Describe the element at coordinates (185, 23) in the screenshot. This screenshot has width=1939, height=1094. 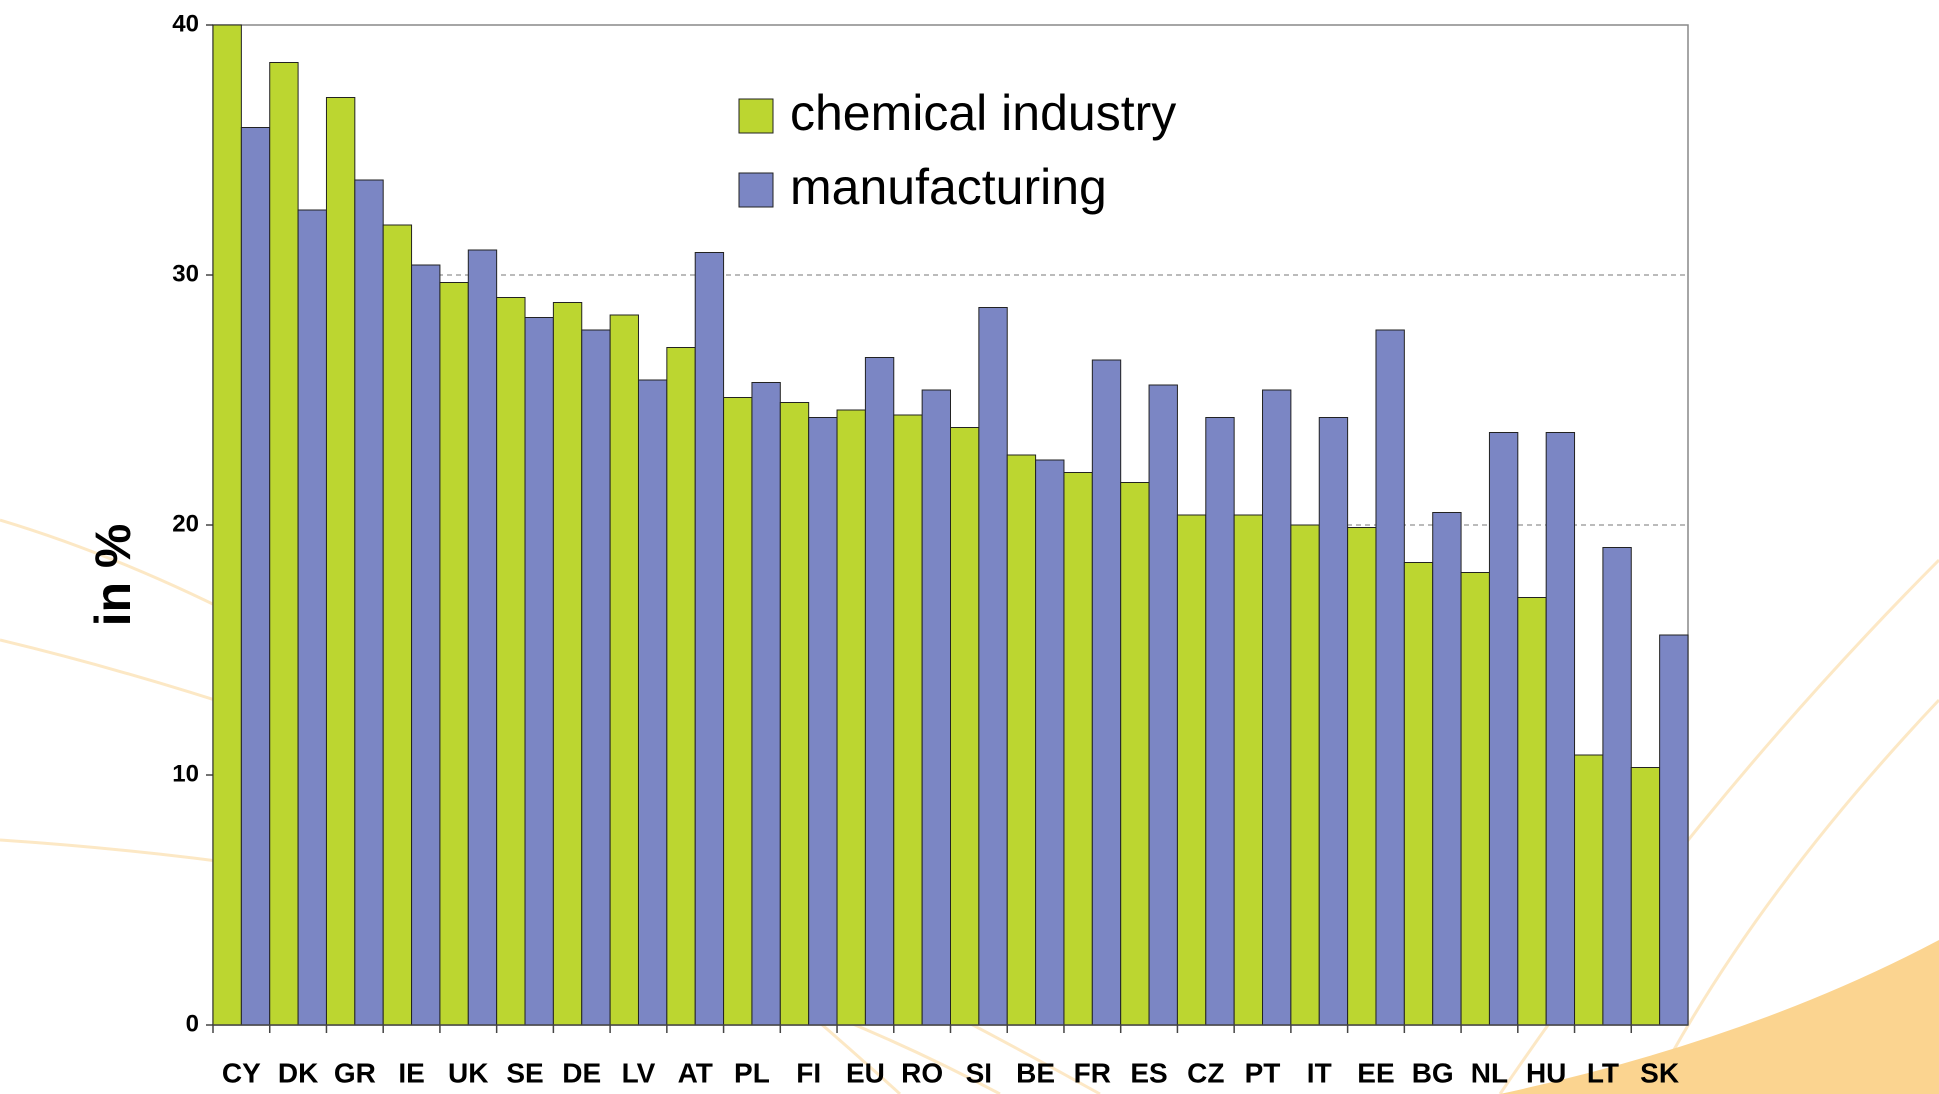
I see `y-tick-label: 40` at that location.